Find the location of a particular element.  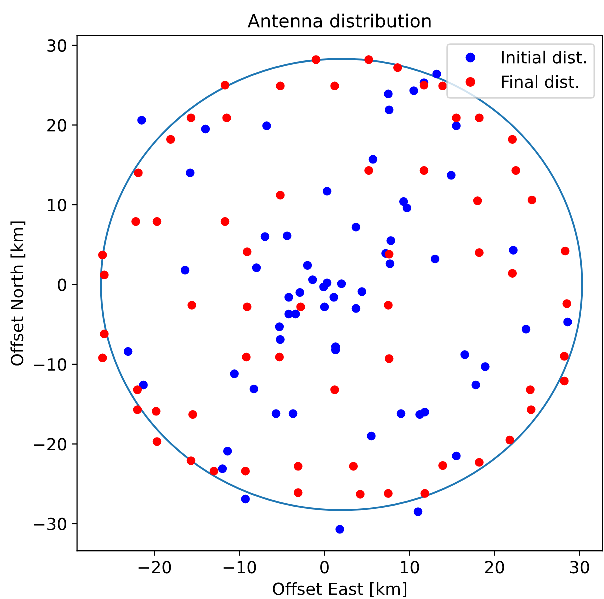

legend-label: Final dist. is located at coordinates (540, 81).